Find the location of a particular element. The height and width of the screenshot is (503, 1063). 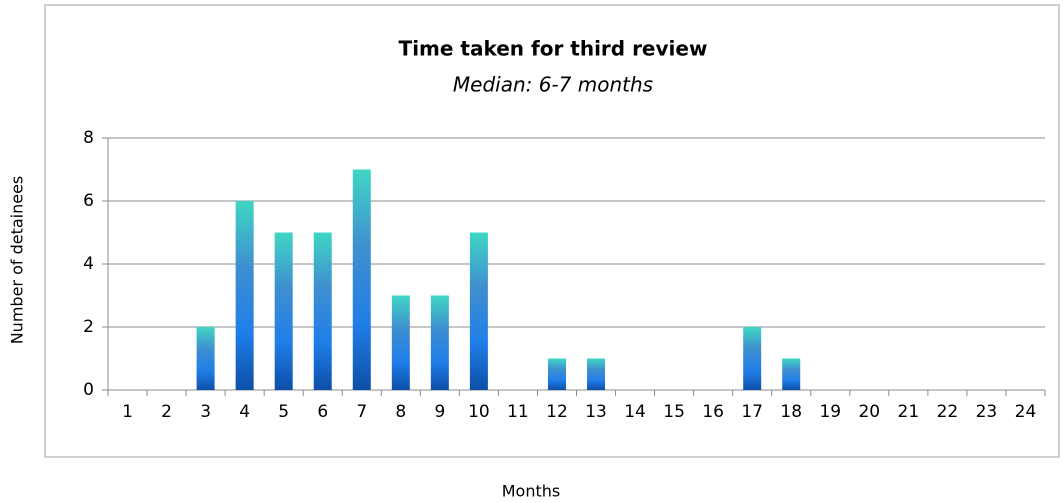

chart-title: Time taken for third review is located at coordinates (553, 49).